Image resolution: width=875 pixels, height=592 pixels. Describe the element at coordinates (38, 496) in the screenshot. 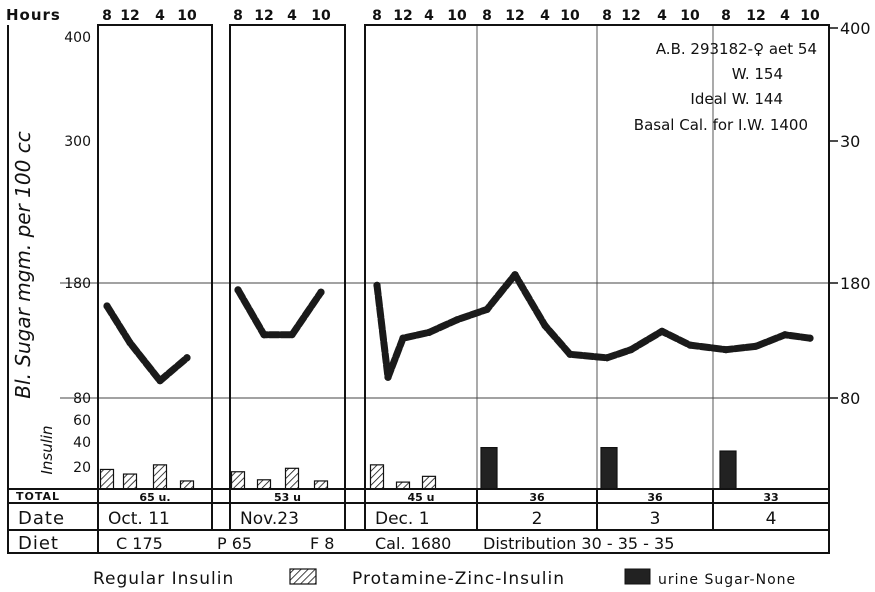

I see `total-row-label: TOTAL` at that location.